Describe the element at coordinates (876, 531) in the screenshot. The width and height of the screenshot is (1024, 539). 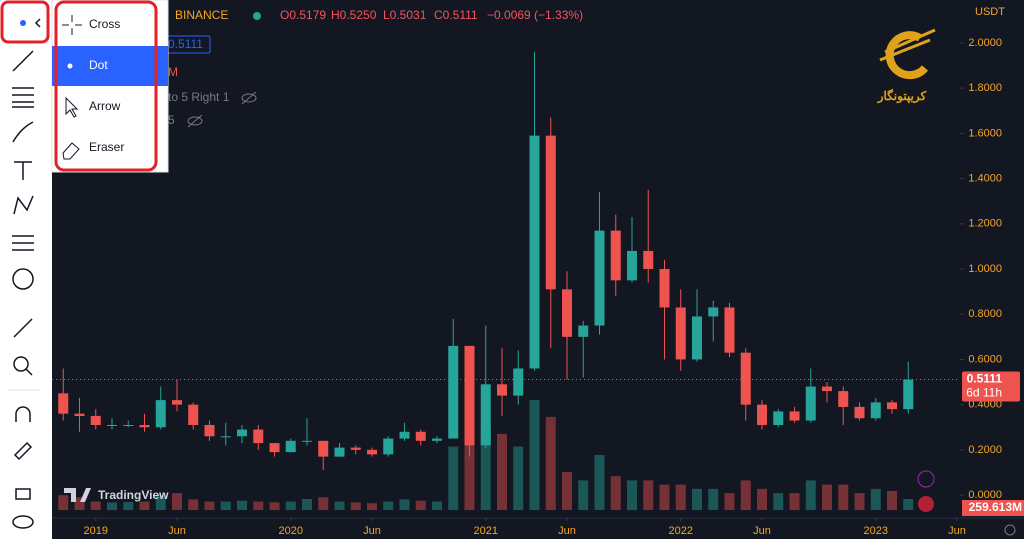
I see `x-tick-label: 2023` at that location.